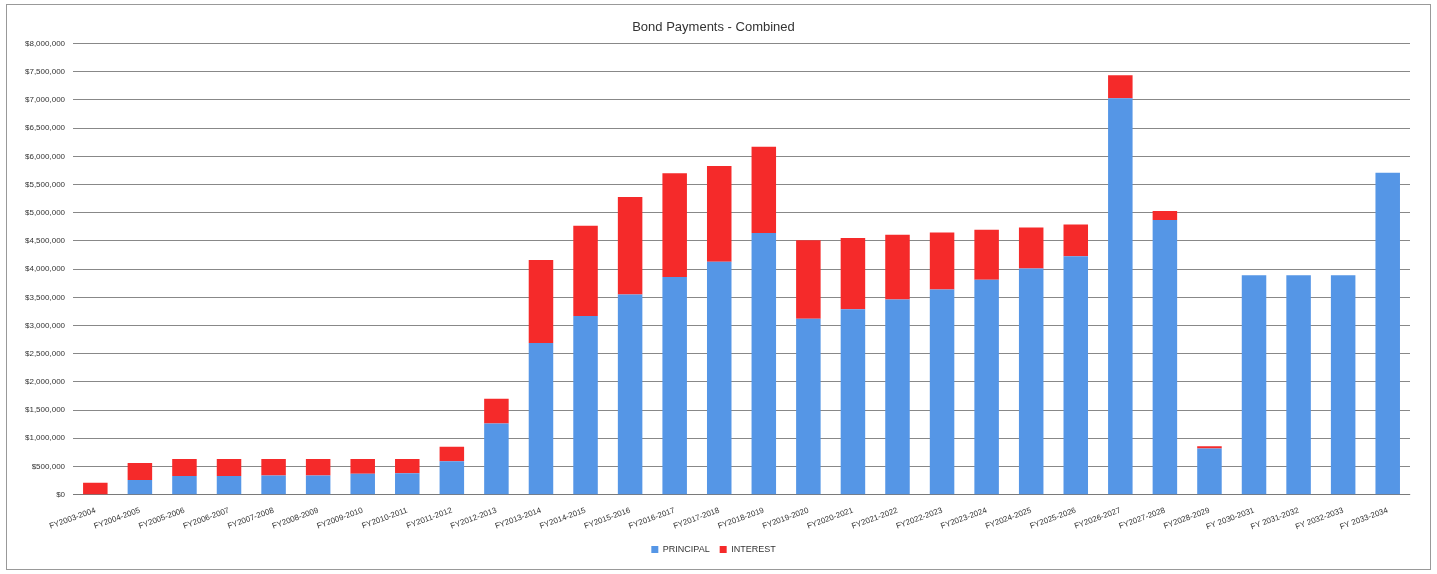 The width and height of the screenshot is (1437, 574). I want to click on y-tick-label: $7,500,000, so click(45, 71).